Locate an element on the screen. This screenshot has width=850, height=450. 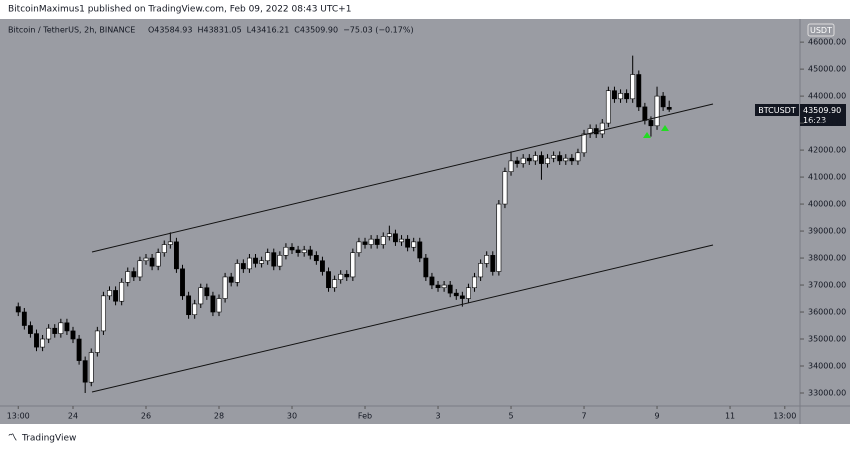
last-price-tag: BTCUSDT 43509.90 16:23 is located at coordinates (800, 115).